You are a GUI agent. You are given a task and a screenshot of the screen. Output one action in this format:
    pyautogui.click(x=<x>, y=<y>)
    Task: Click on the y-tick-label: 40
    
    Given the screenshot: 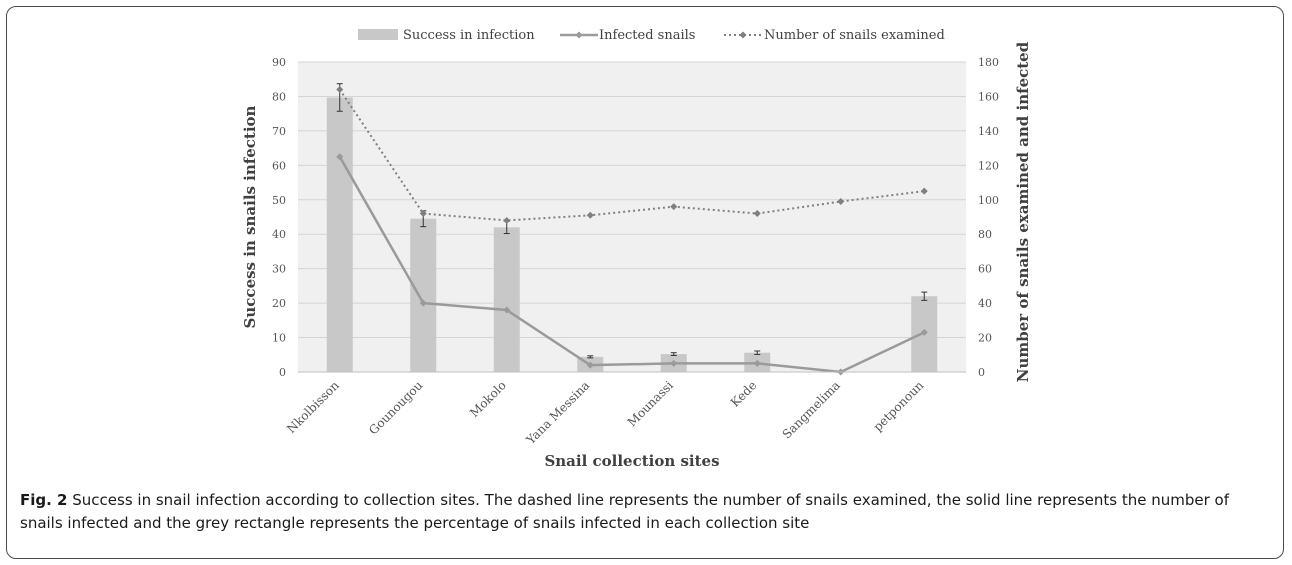 What is the action you would take?
    pyautogui.click(x=279, y=234)
    